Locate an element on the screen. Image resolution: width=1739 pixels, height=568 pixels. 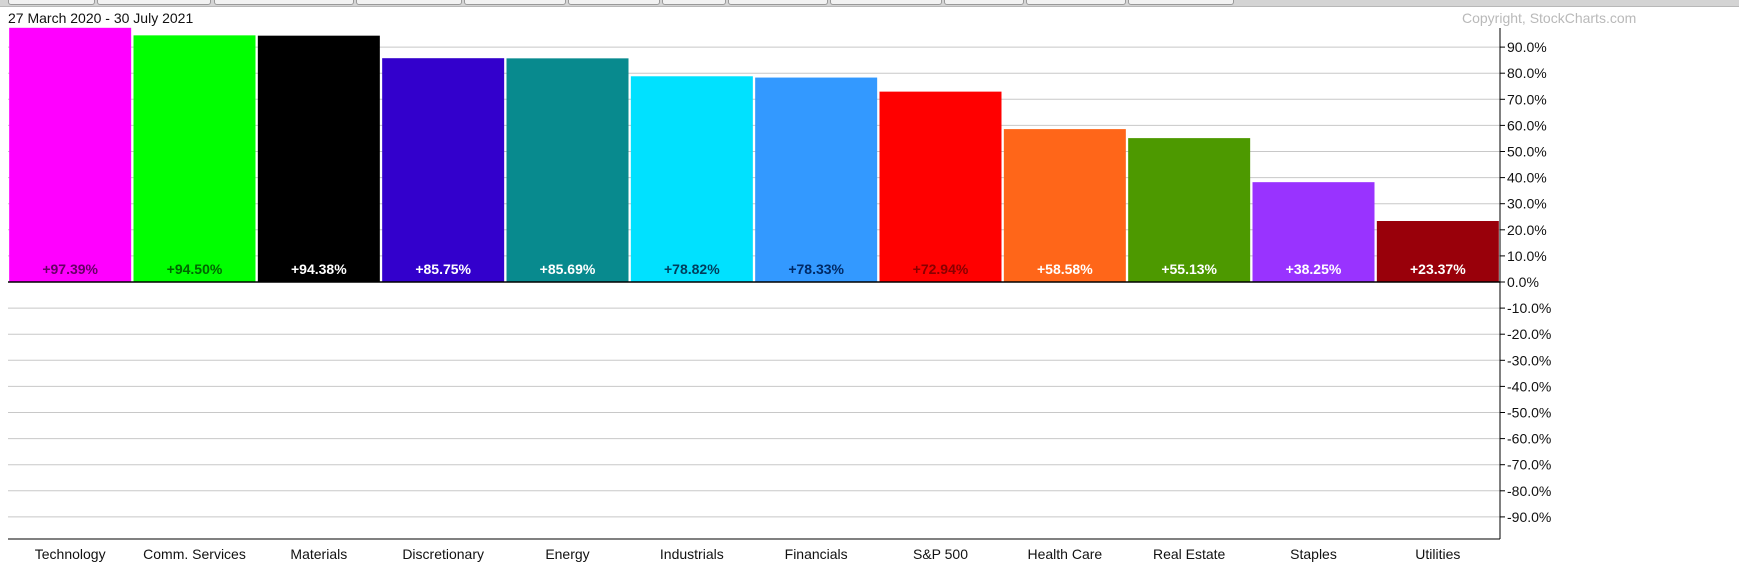
category-label: Utilities is located at coordinates (1437, 554).